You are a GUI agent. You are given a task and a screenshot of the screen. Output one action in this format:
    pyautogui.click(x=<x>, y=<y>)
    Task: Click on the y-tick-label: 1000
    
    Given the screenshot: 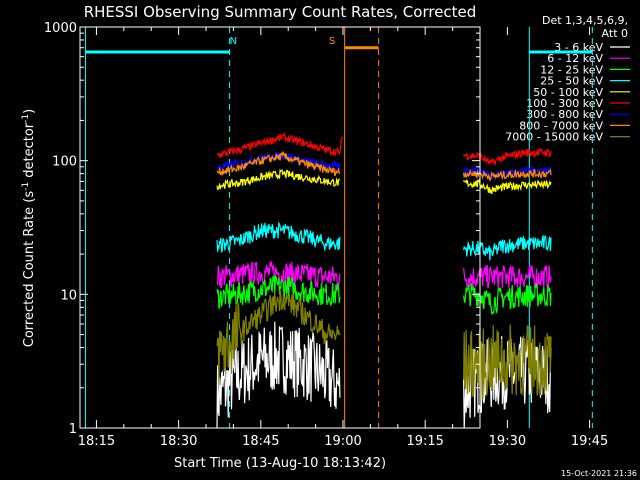 What is the action you would take?
    pyautogui.click(x=60, y=28)
    